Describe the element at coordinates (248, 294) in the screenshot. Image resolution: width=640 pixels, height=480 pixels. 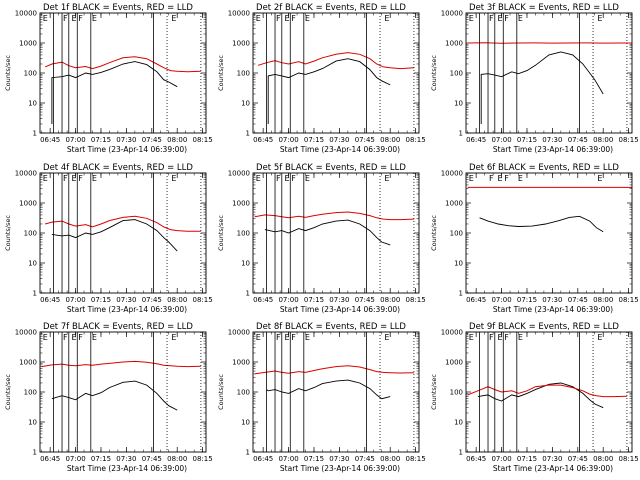
I see `y-tick-label: 1` at that location.